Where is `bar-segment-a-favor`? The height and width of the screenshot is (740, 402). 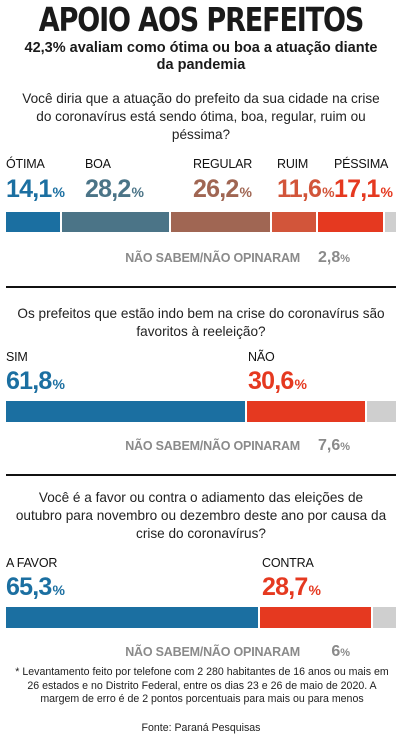 bar-segment-a-favor is located at coordinates (132, 617).